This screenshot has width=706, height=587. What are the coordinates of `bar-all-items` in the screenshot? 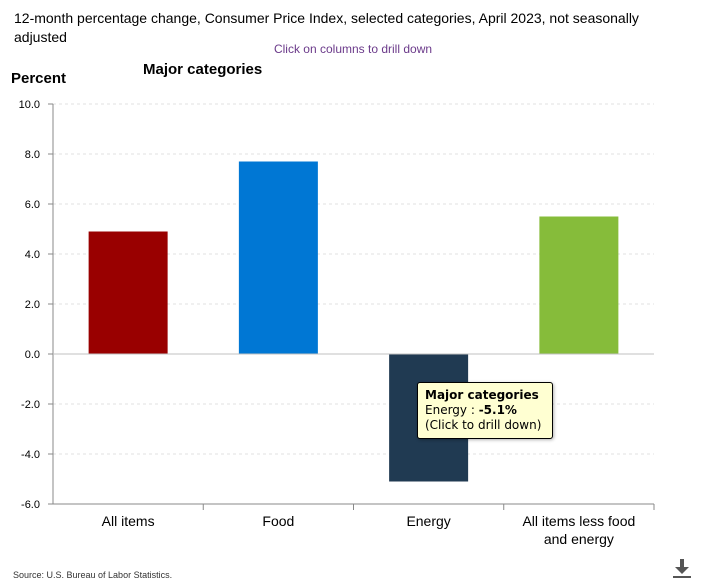 It's located at (128, 293).